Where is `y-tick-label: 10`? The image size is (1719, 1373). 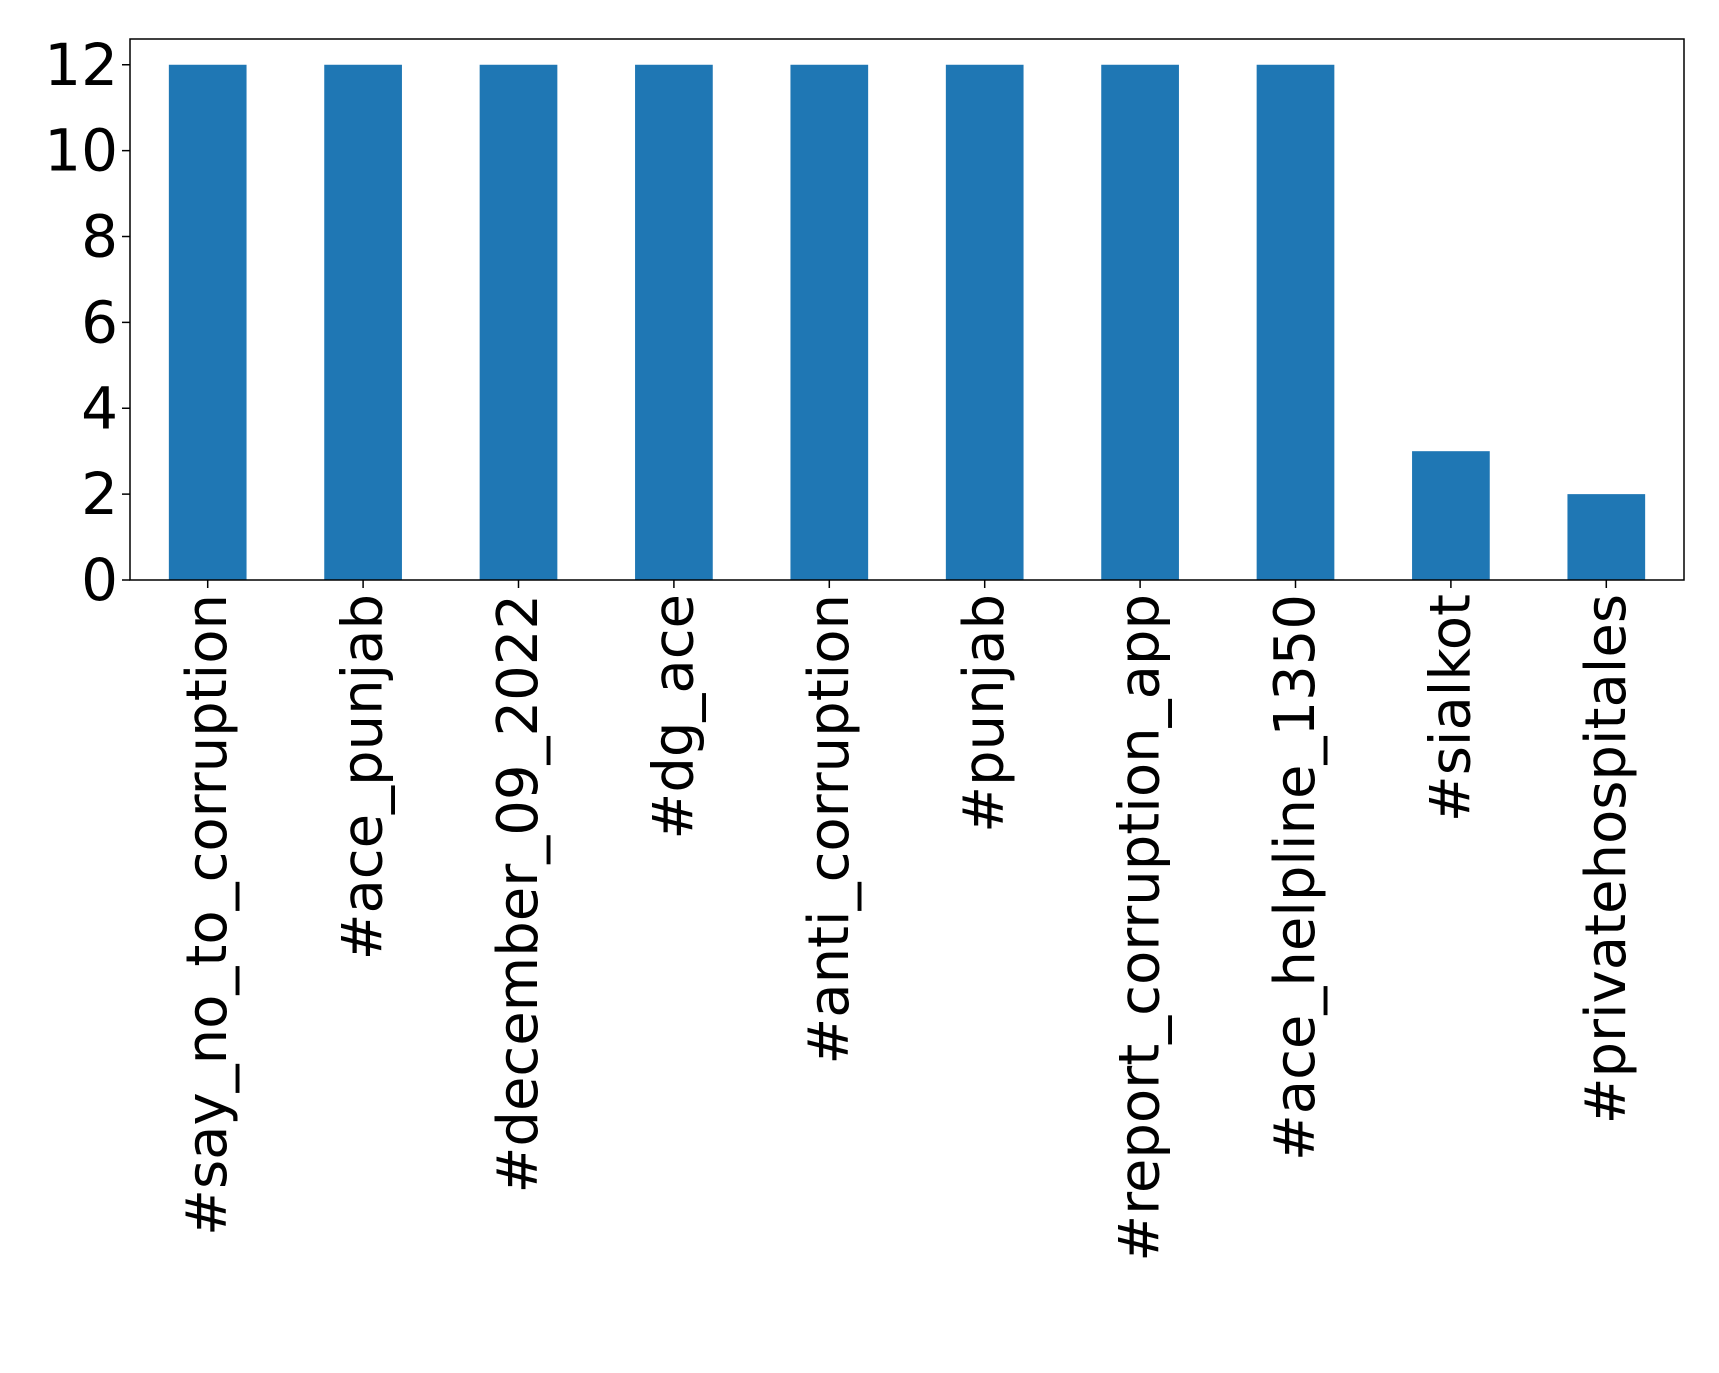 y-tick-label: 10 is located at coordinates (81, 151).